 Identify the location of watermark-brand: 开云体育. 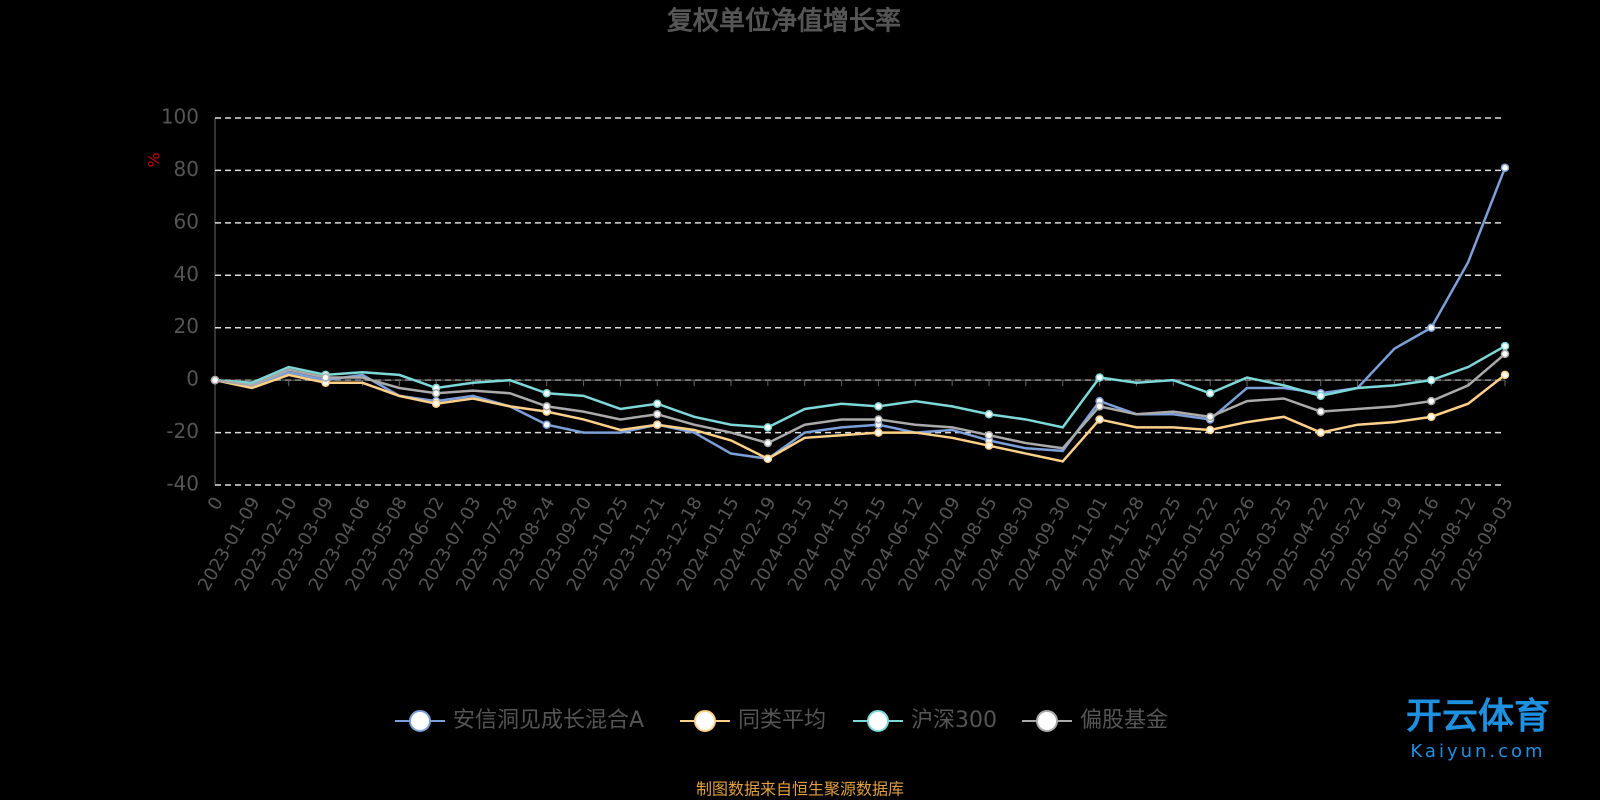
(1478, 716).